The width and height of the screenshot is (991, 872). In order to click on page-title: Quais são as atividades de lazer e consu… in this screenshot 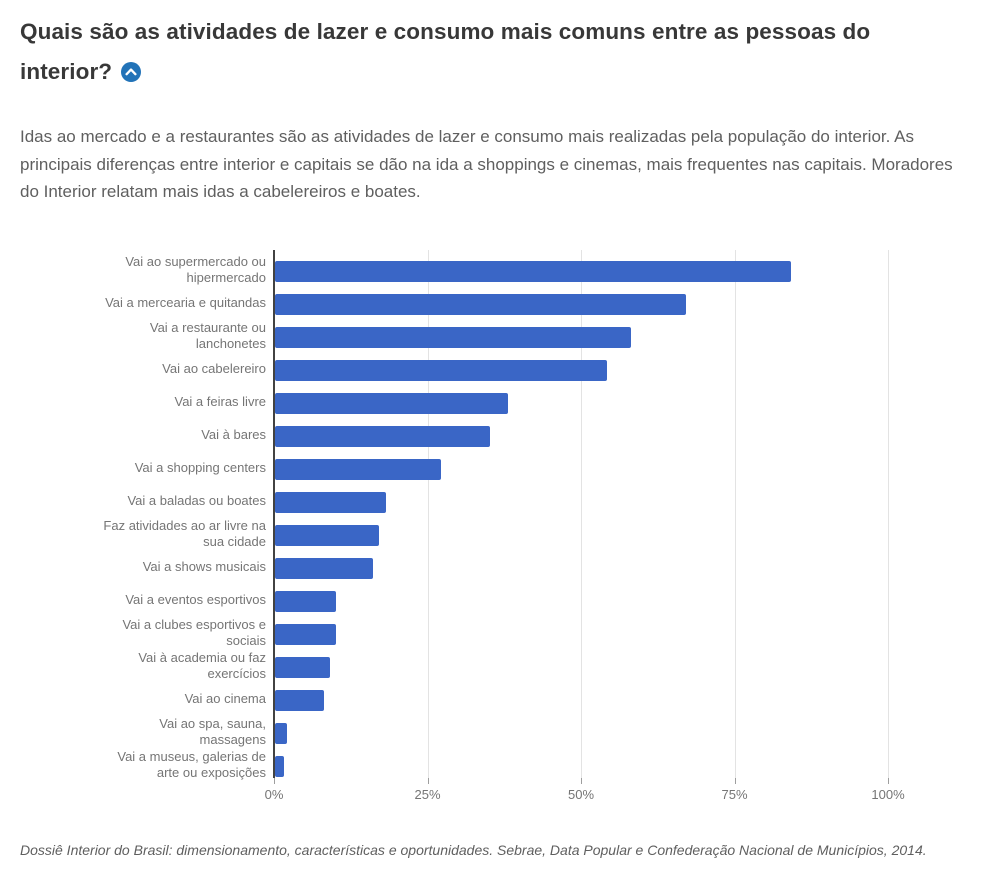, I will do `click(487, 52)`.